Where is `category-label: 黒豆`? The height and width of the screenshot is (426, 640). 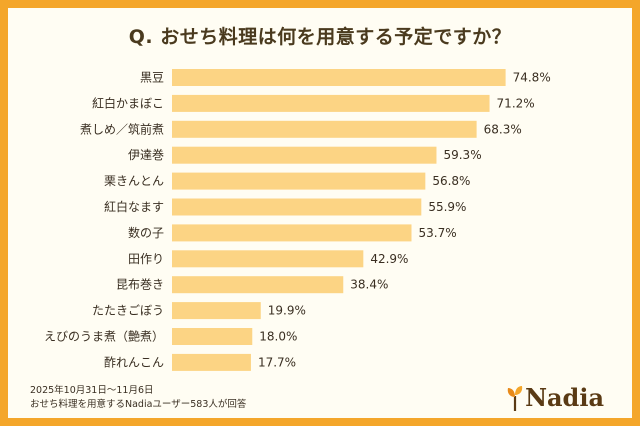
category-label: 黒豆 is located at coordinates (152, 78).